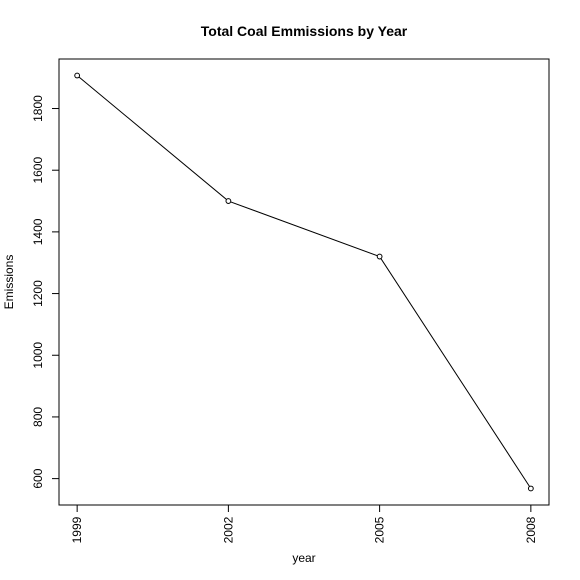 This screenshot has width=580, height=580. Describe the element at coordinates (38, 170) in the screenshot. I see `y-tick-label: 1600` at that location.